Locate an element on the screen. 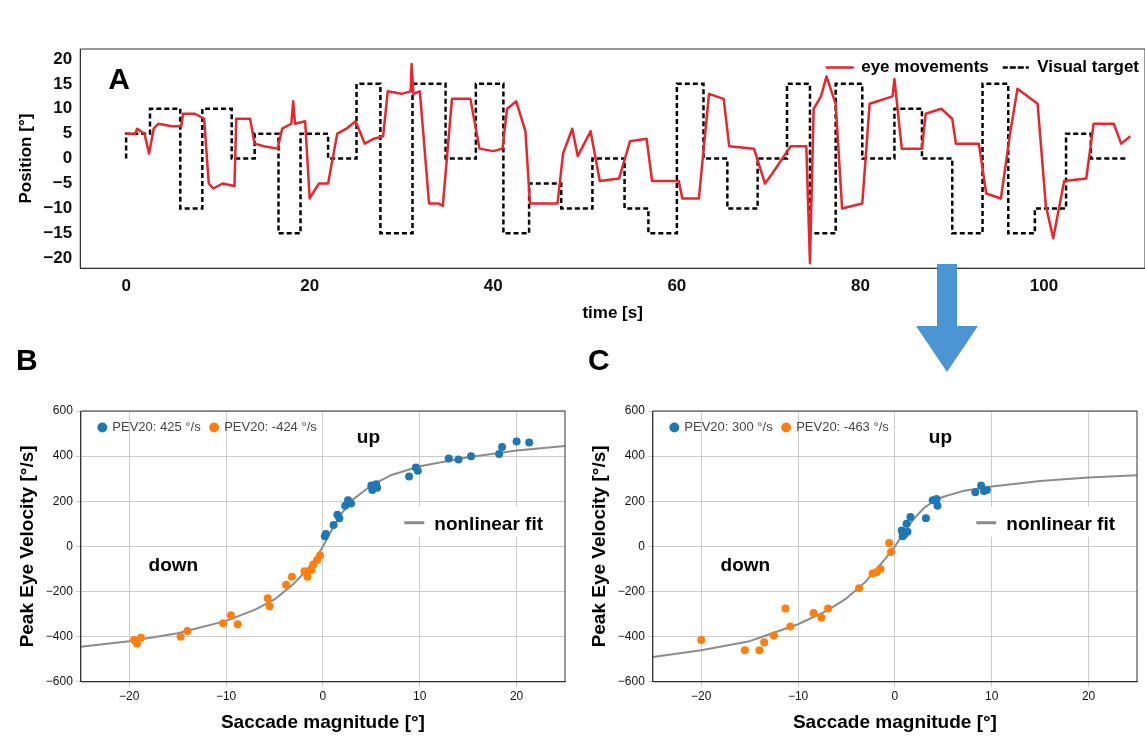  x-tick-label: 40 is located at coordinates (493, 286).